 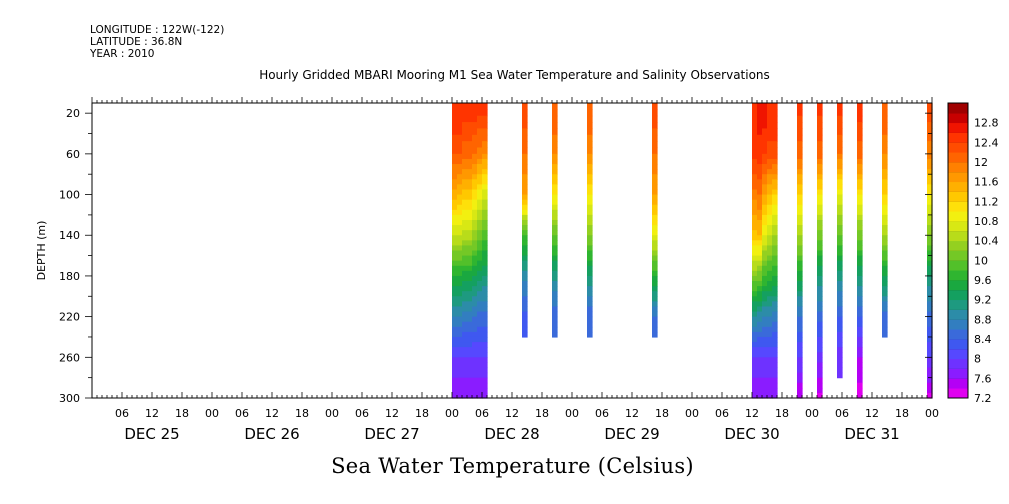 I want to click on x-tick-label: 12, so click(x=152, y=413).